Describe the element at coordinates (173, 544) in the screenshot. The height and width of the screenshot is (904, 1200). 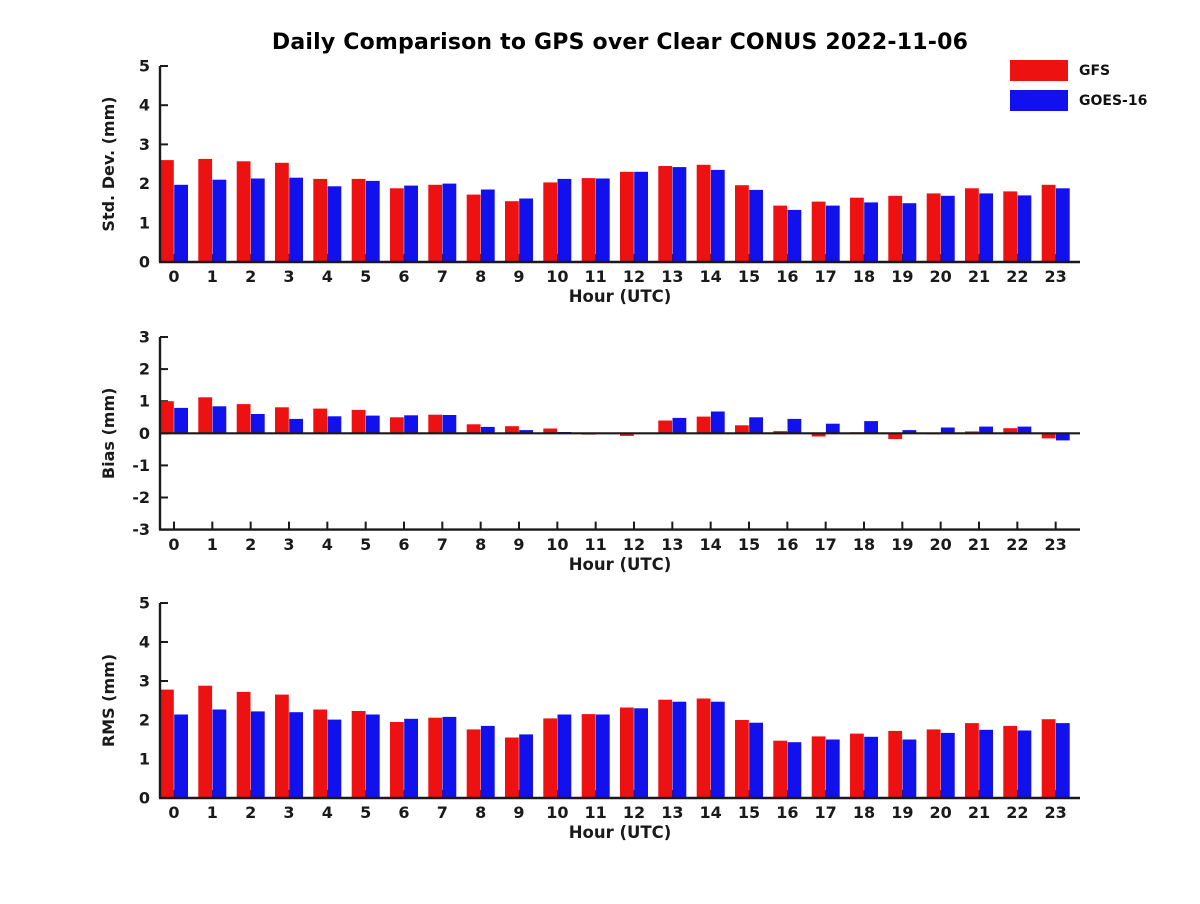
I see `x-tick-label: 0` at that location.